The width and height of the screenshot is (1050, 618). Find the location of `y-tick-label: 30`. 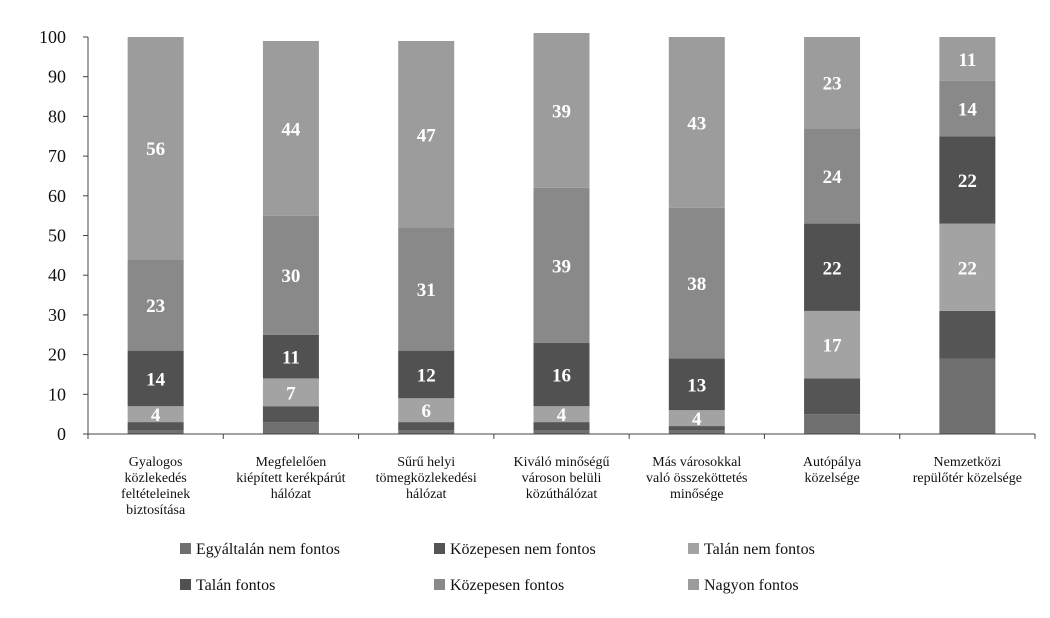

y-tick-label: 30 is located at coordinates (57, 315).